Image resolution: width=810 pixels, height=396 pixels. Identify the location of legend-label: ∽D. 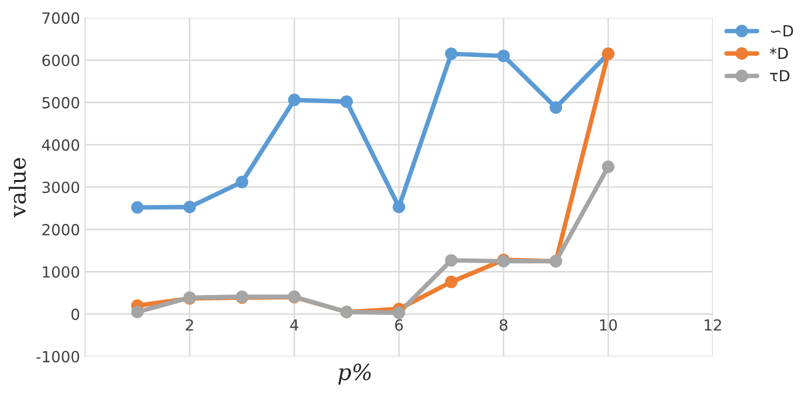
(781, 30).